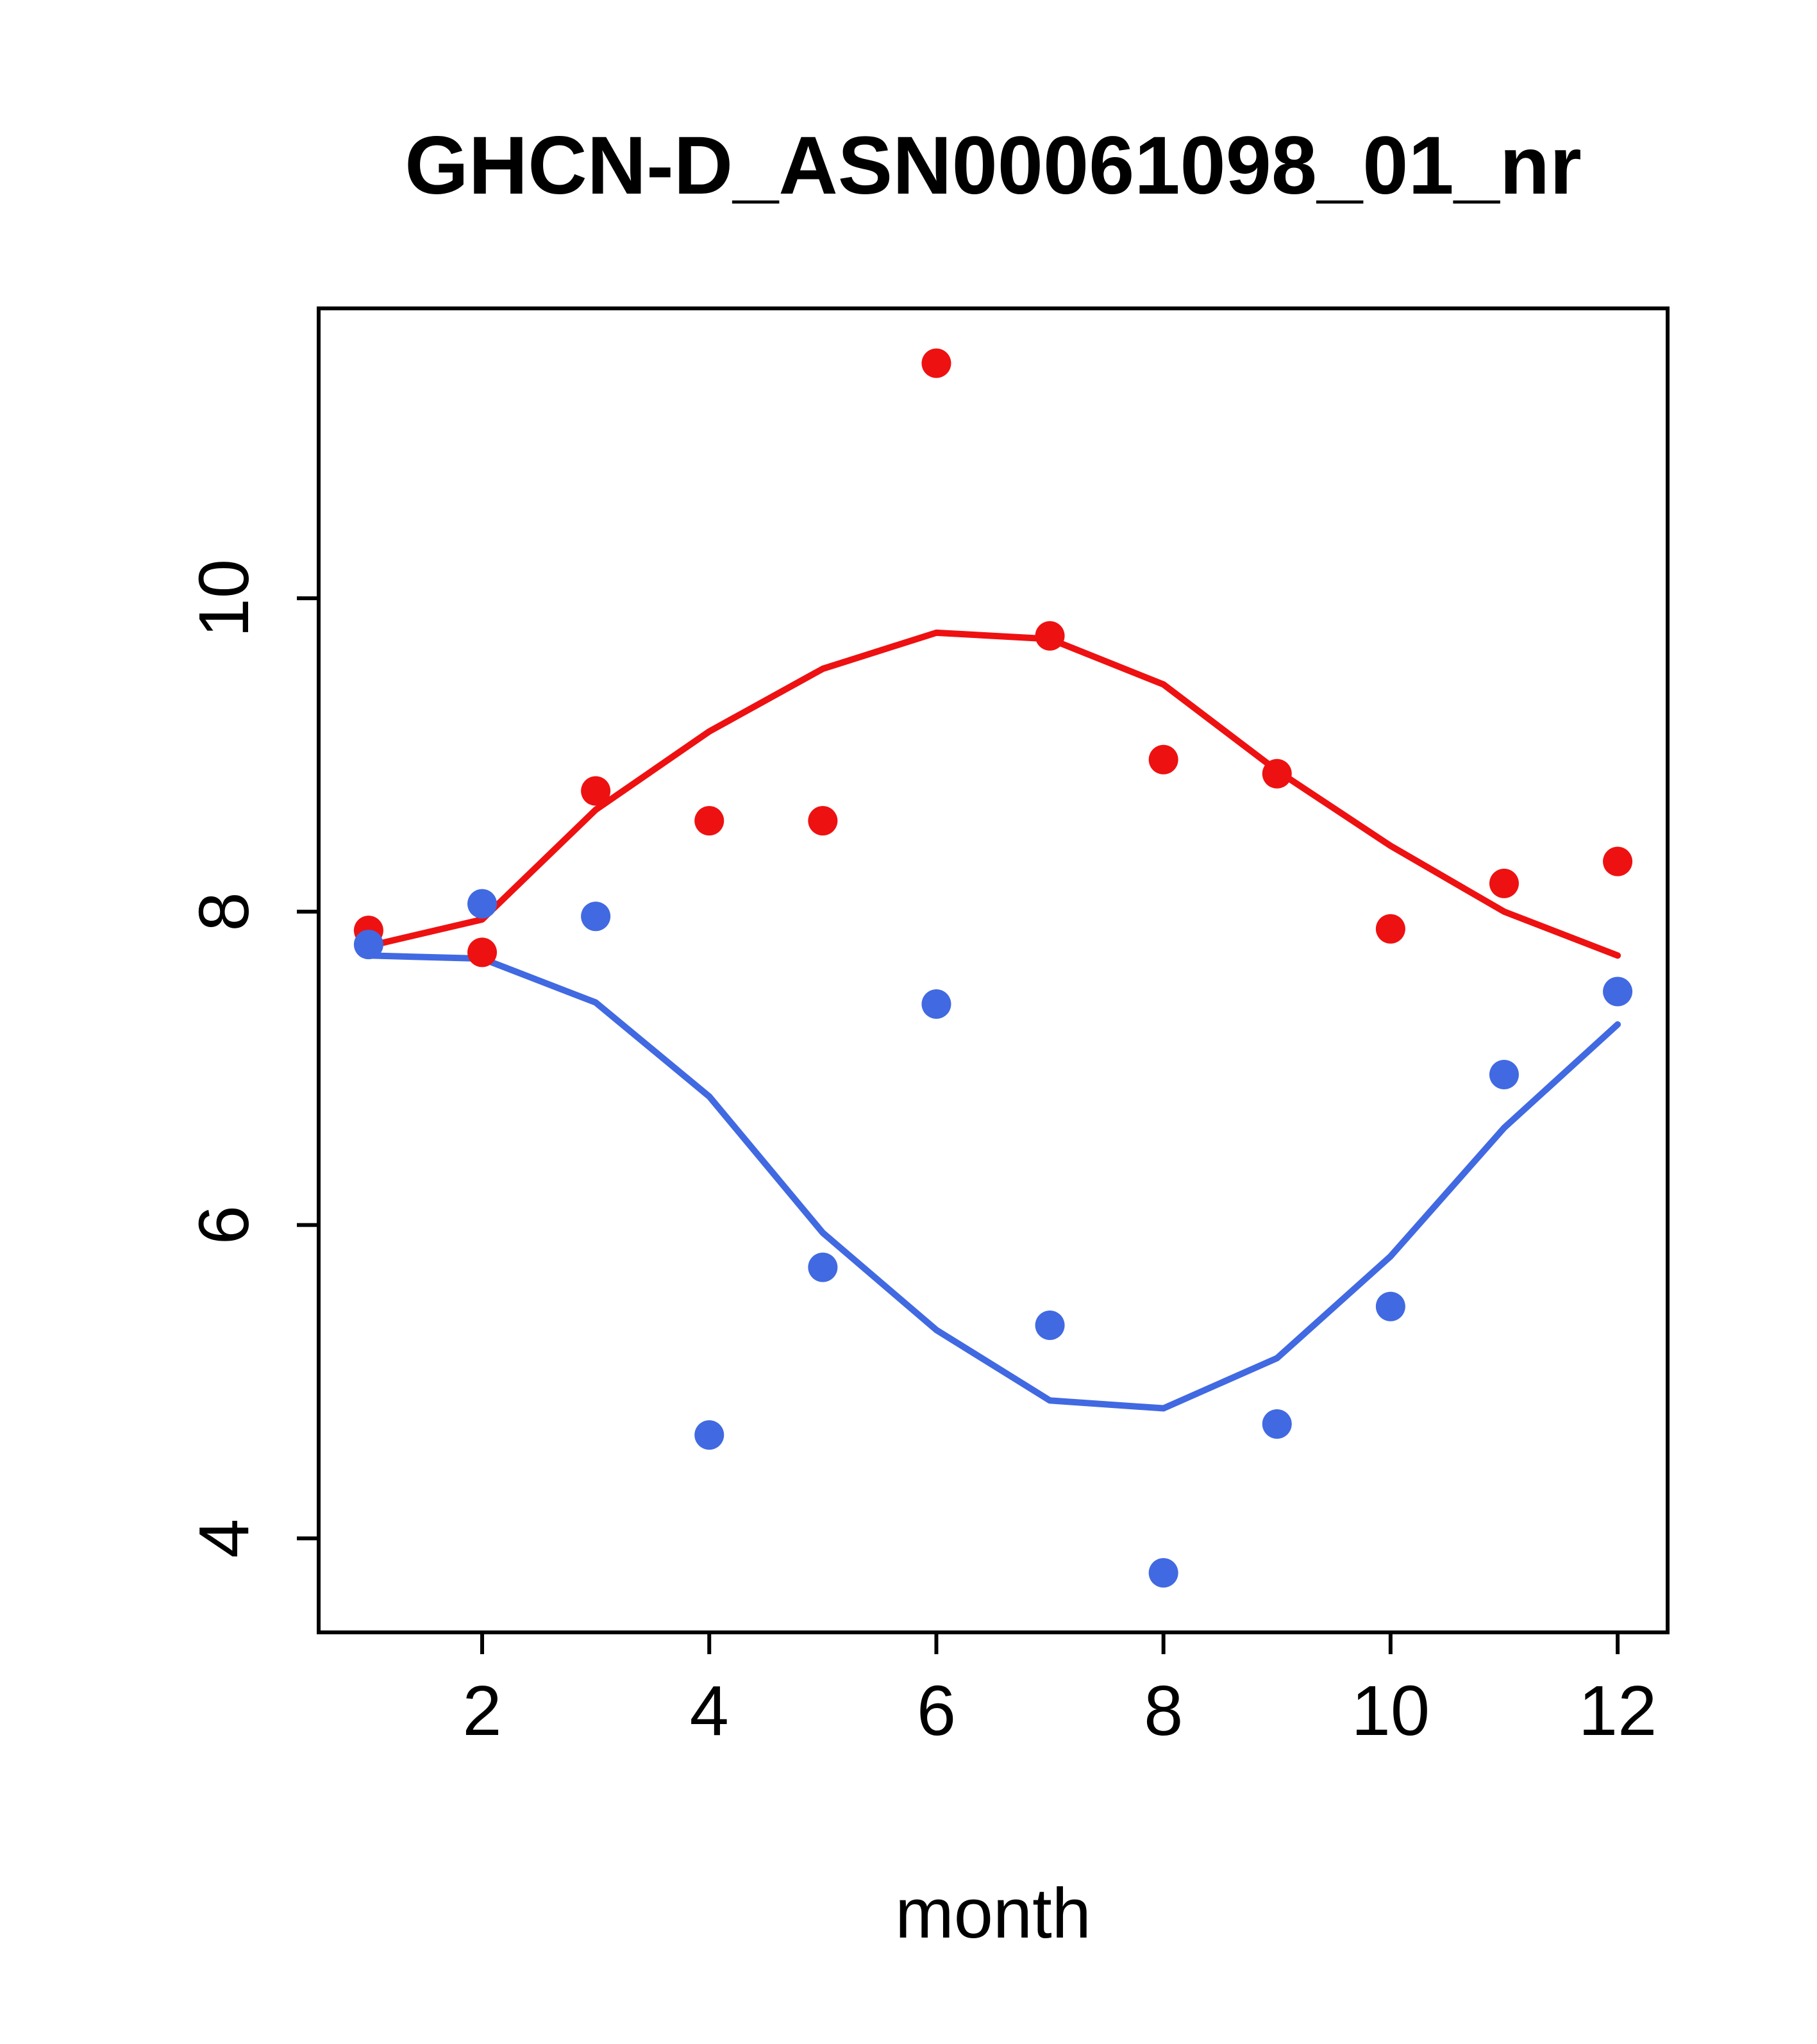 The height and width of the screenshot is (2044, 1817). Describe the element at coordinates (481, 1710) in the screenshot. I see `x-tick-label: 2` at that location.